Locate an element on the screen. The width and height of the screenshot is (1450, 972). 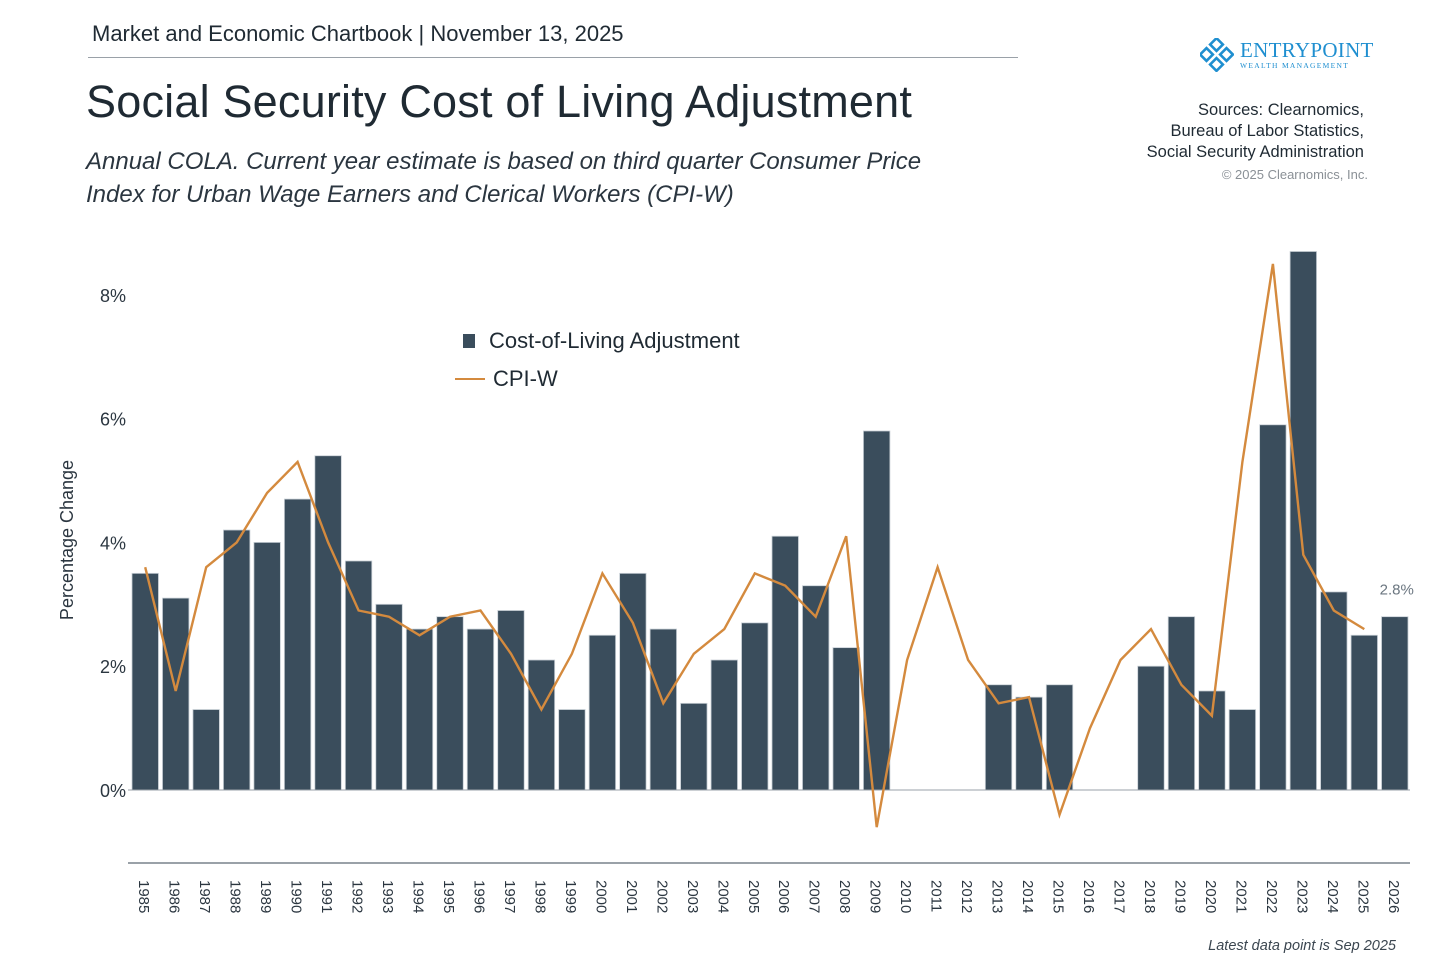
x-tick-label: 1990 is located at coordinates (296, 896).